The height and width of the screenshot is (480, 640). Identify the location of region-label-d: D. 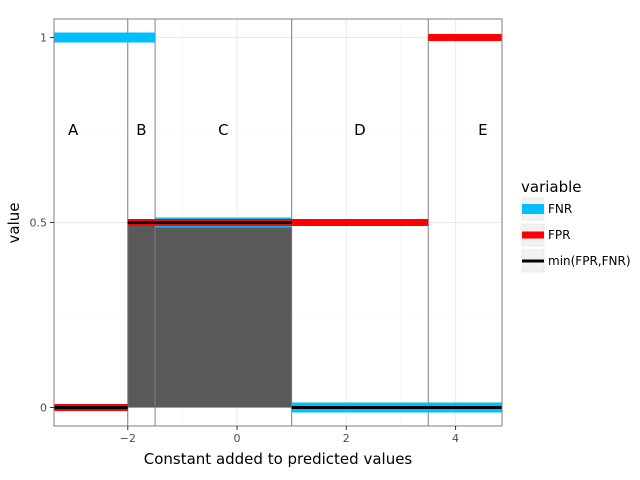
(360, 130).